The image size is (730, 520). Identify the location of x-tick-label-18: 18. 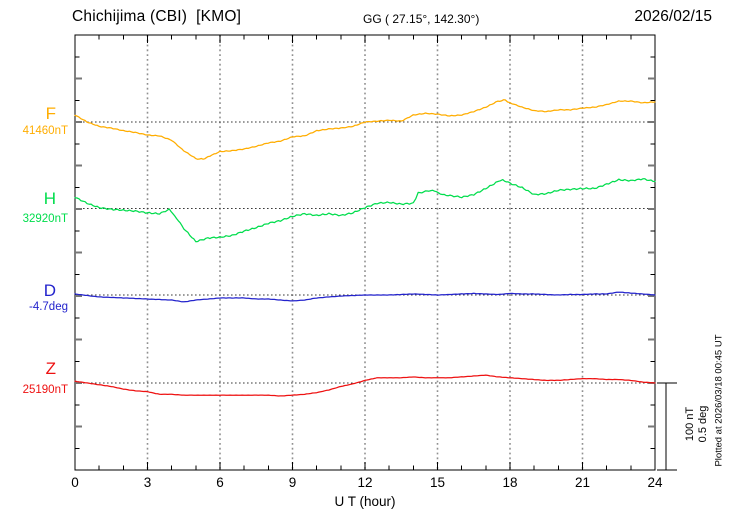
(510, 482).